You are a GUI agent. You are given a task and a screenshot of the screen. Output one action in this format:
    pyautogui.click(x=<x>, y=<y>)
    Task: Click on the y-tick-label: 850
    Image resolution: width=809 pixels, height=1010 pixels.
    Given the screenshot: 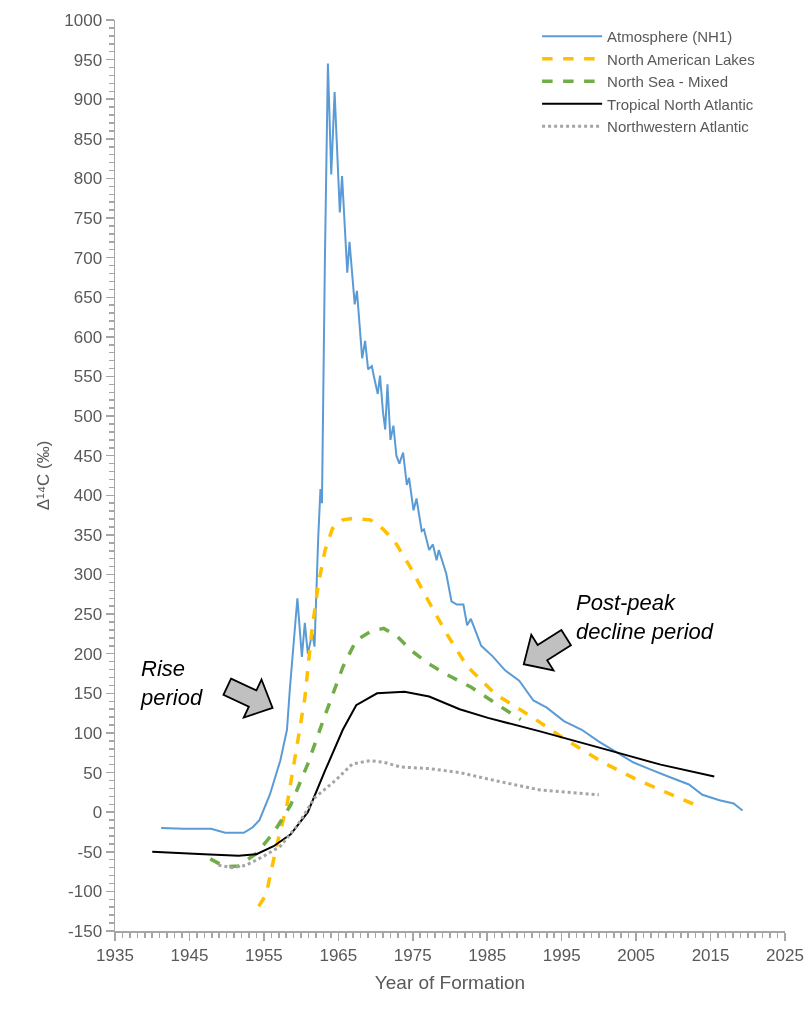 What is the action you would take?
    pyautogui.click(x=88, y=139)
    